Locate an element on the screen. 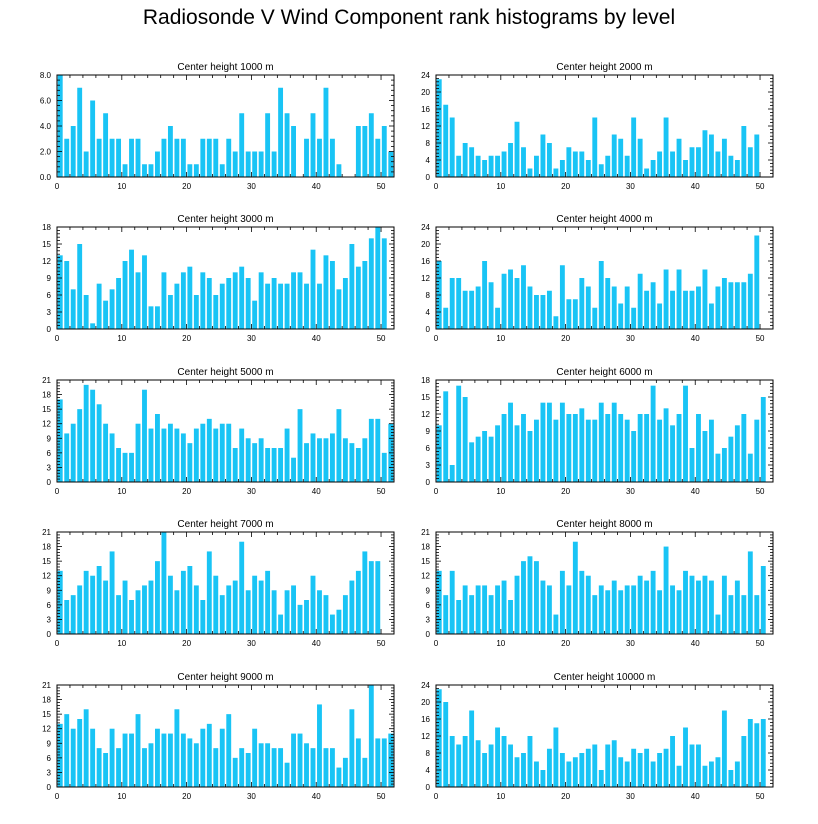  y-tick-label: 2.0 is located at coordinates (46, 152).